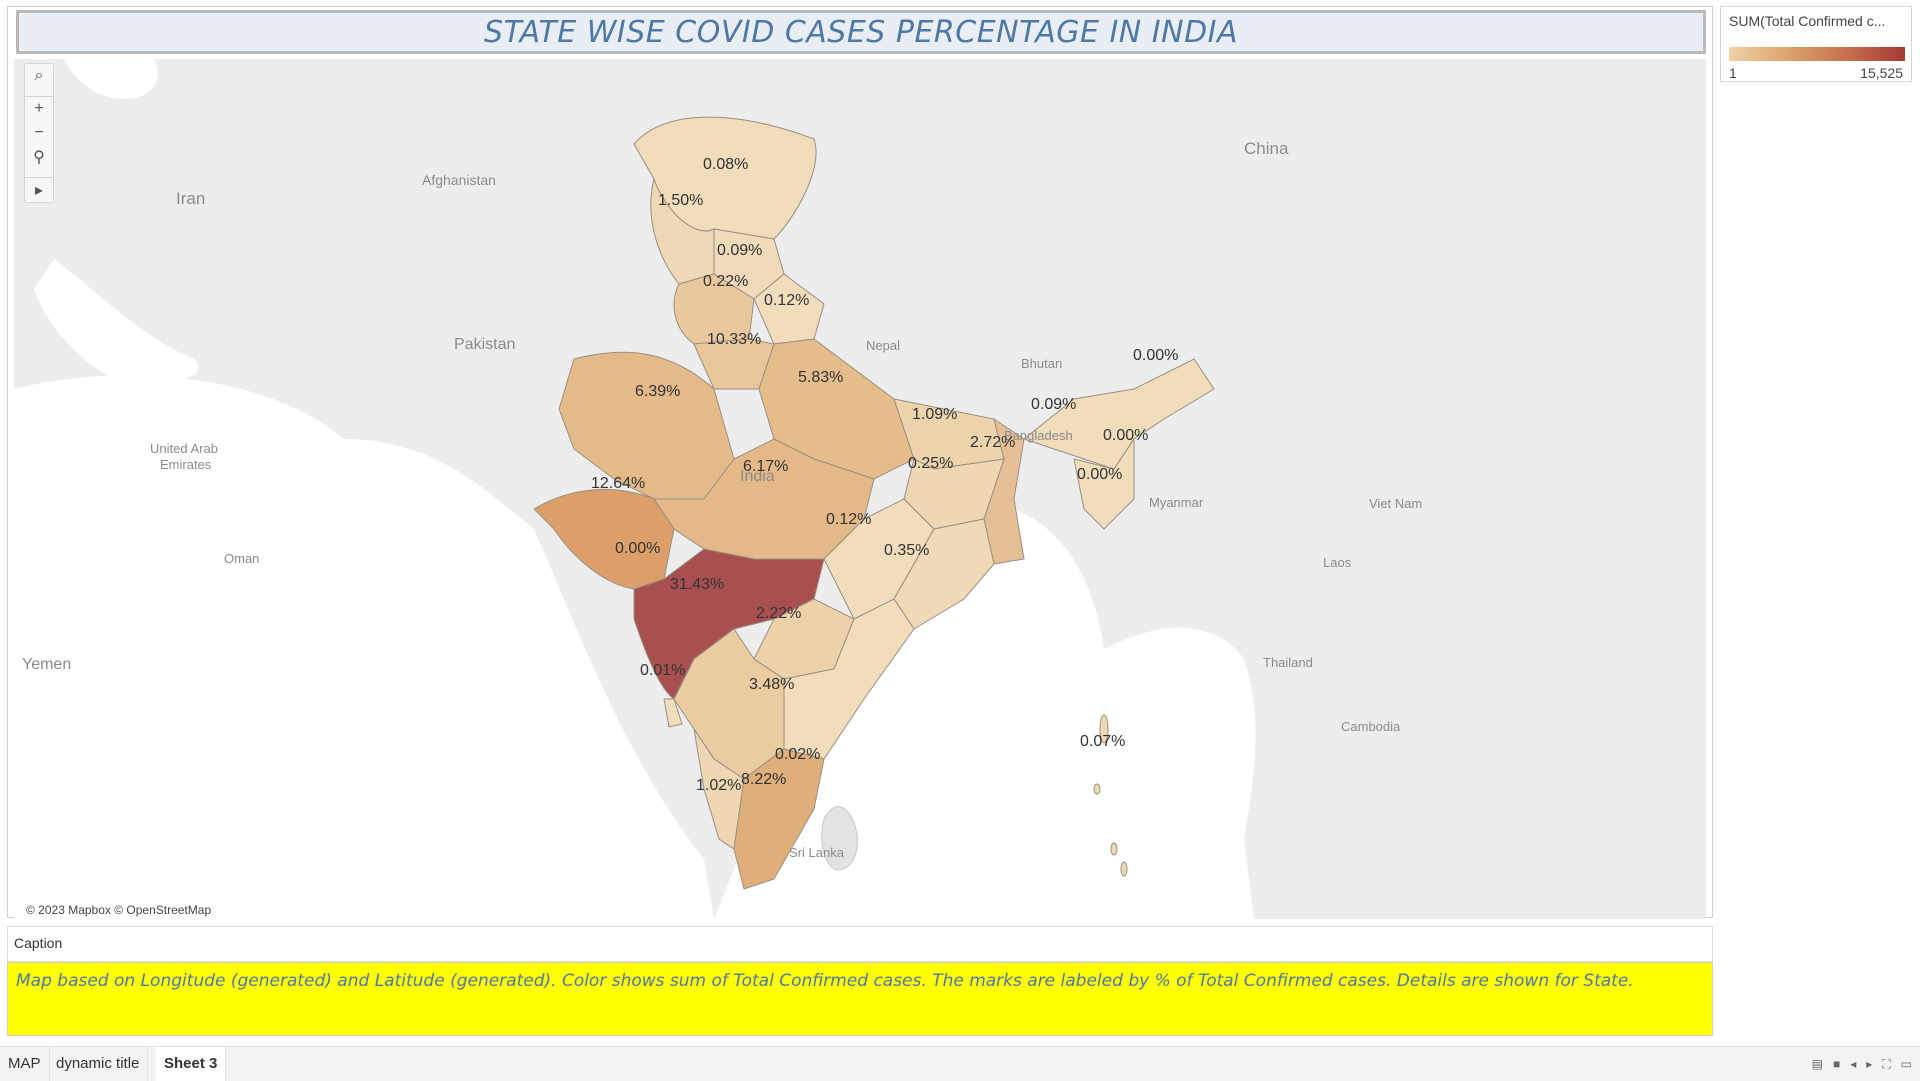  What do you see at coordinates (1053, 404) in the screenshot?
I see `state-label-meghalaya: 0.09%` at bounding box center [1053, 404].